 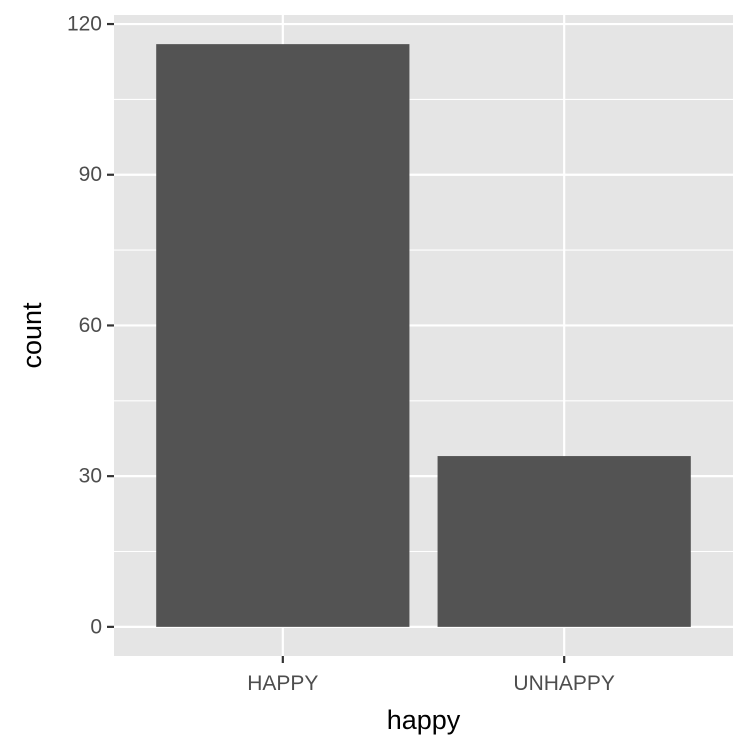 I want to click on y-axis: 0 30 60 90 120, so click(x=90, y=325).